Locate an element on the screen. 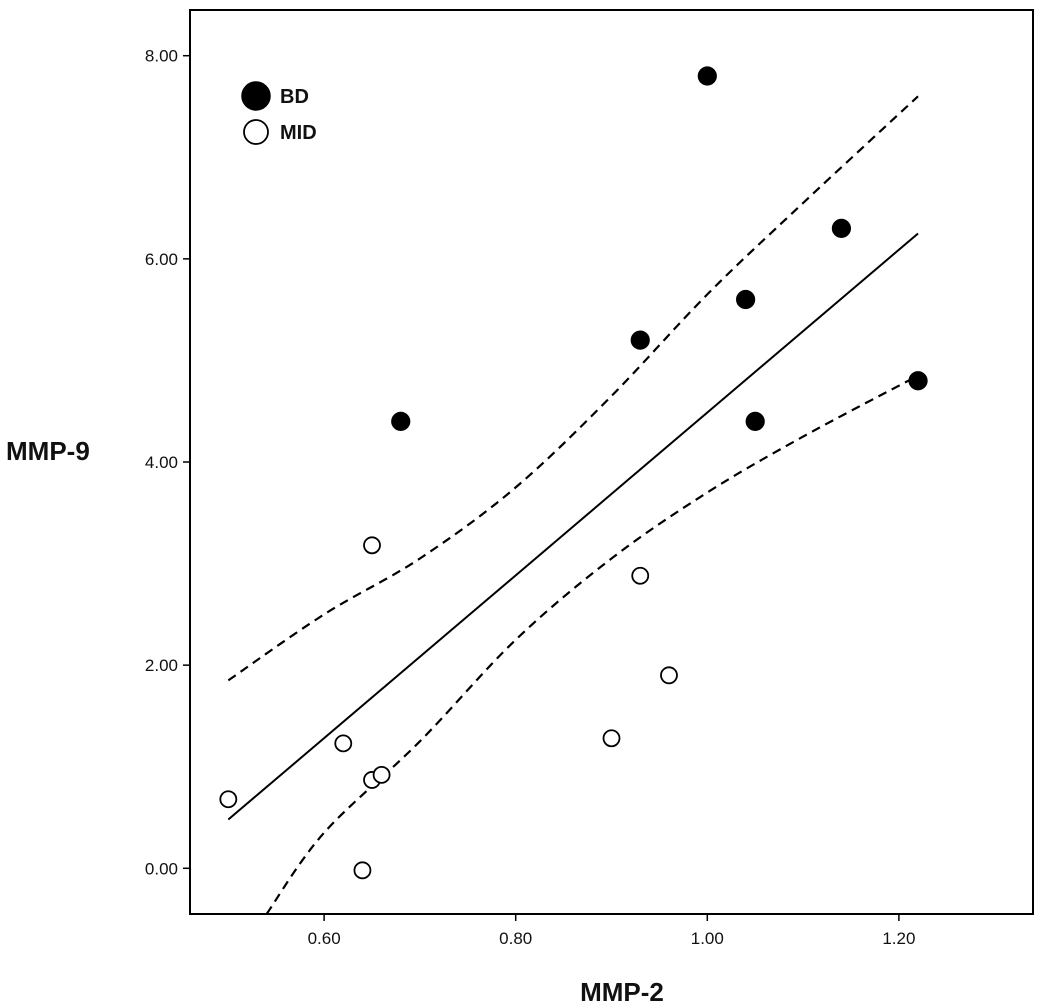 Image resolution: width=1050 pixels, height=1005 pixels. x-axis-title: MMP-2 is located at coordinates (622, 991).